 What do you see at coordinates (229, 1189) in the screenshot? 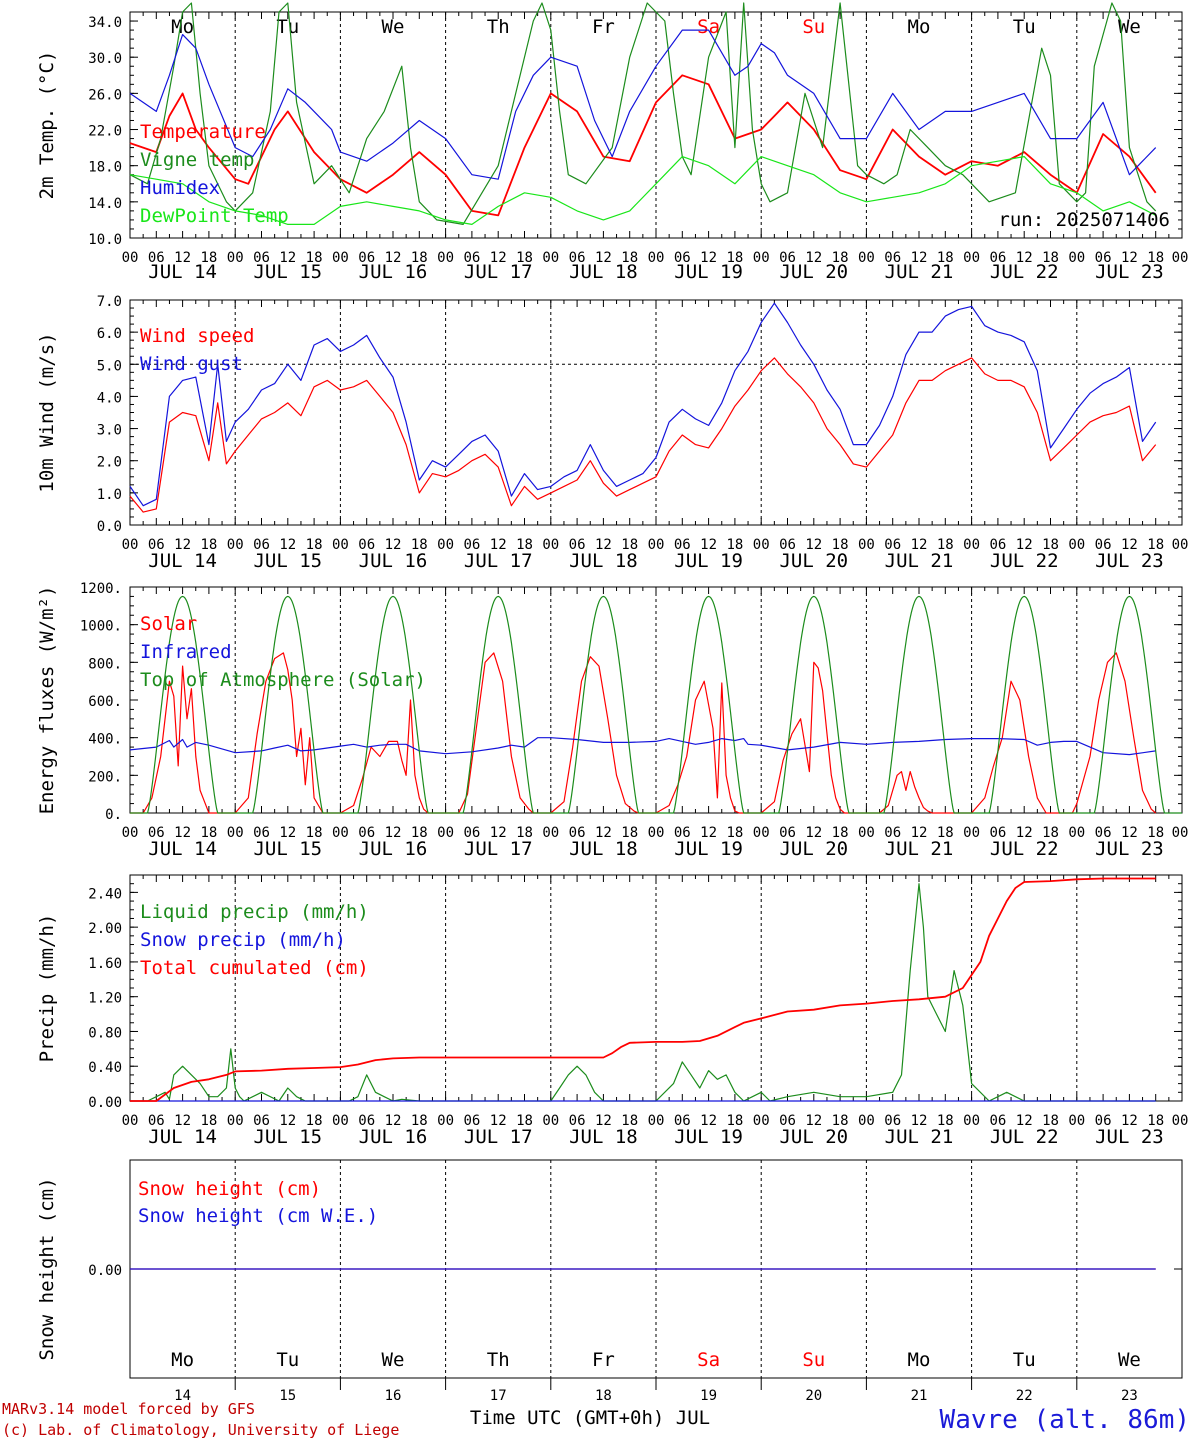
I see `legend-entry: Snow height (cm)` at bounding box center [229, 1189].